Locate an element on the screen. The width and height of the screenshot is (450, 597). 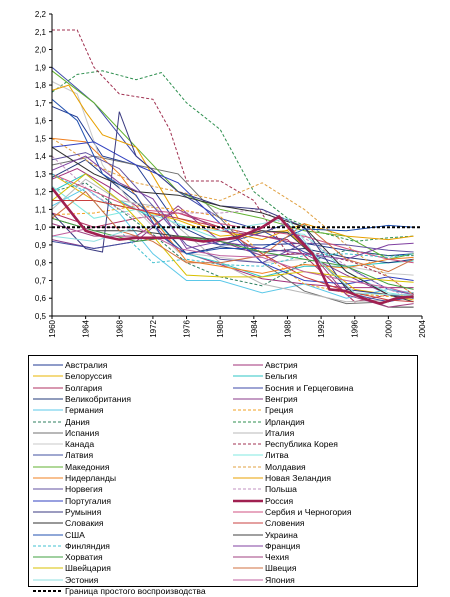
legend-item: Латвия is located at coordinates (126, 455).